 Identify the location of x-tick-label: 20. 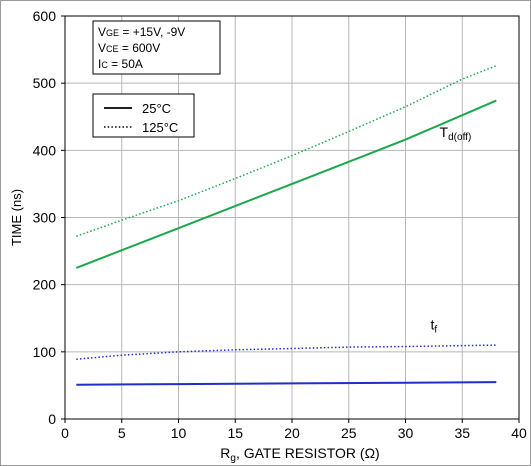
(292, 433).